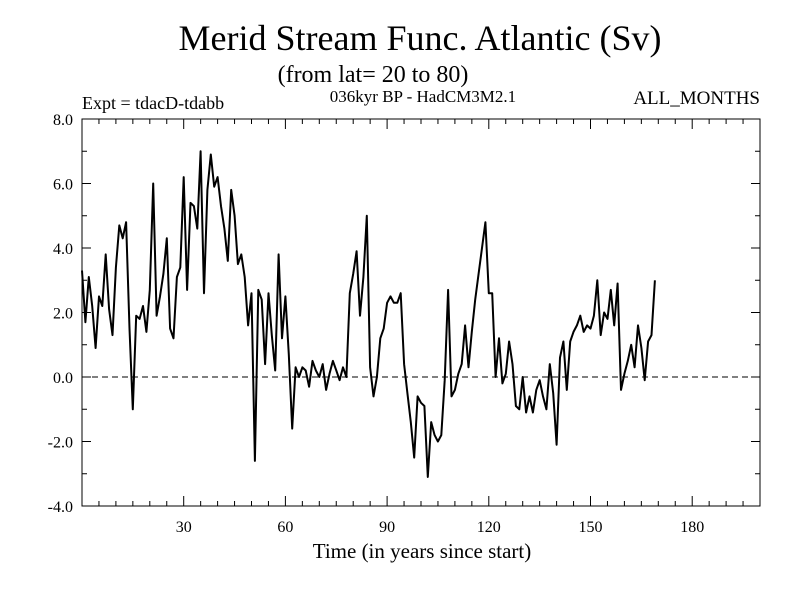  Describe the element at coordinates (184, 527) in the screenshot. I see `x-tick-label: 30` at that location.